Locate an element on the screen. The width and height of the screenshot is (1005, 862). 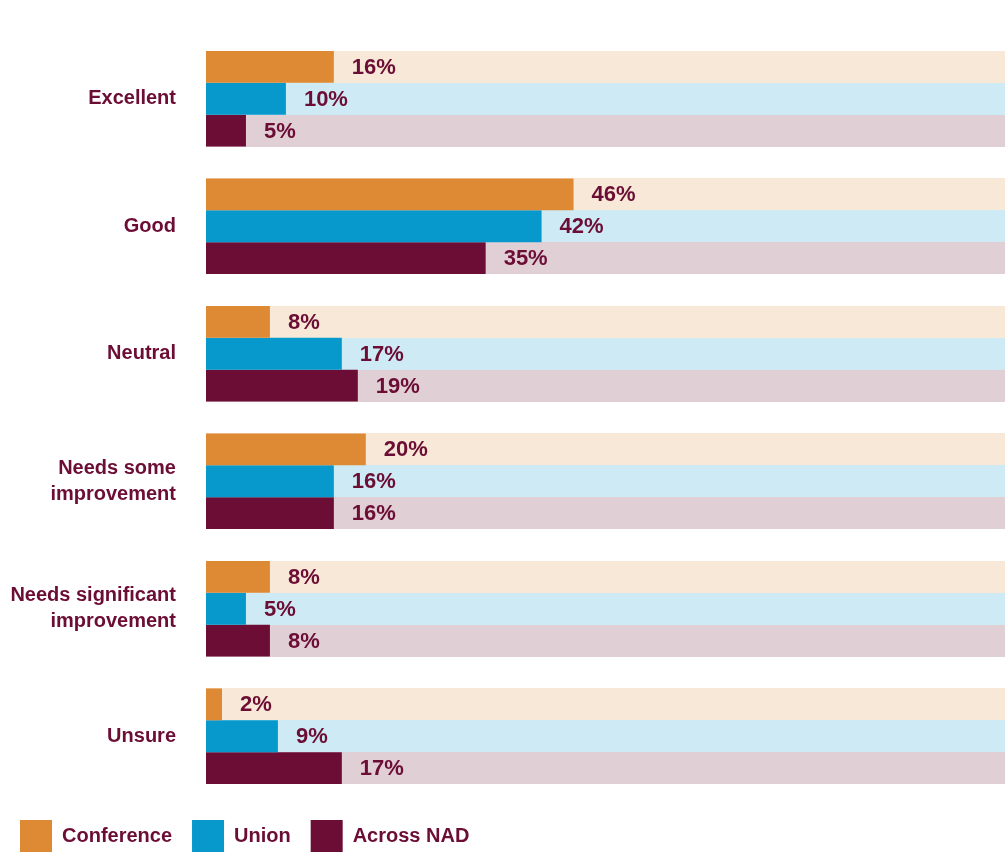
legend-label: Union is located at coordinates (262, 834).